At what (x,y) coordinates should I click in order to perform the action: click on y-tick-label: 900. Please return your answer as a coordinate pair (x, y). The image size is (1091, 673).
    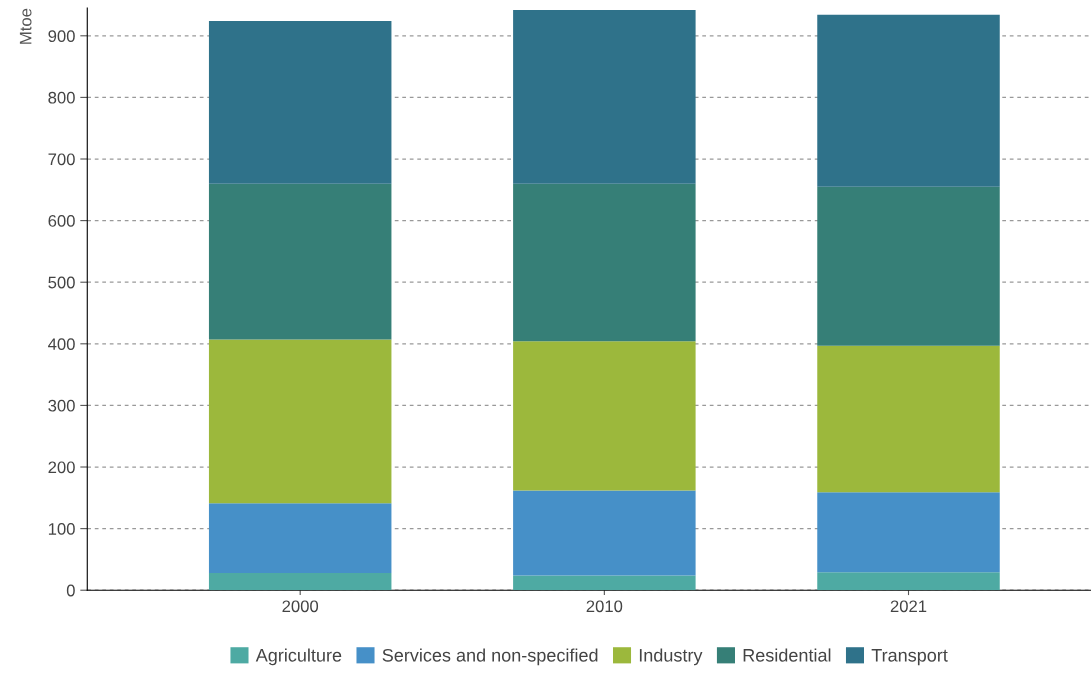
    Looking at the image, I should click on (61, 36).